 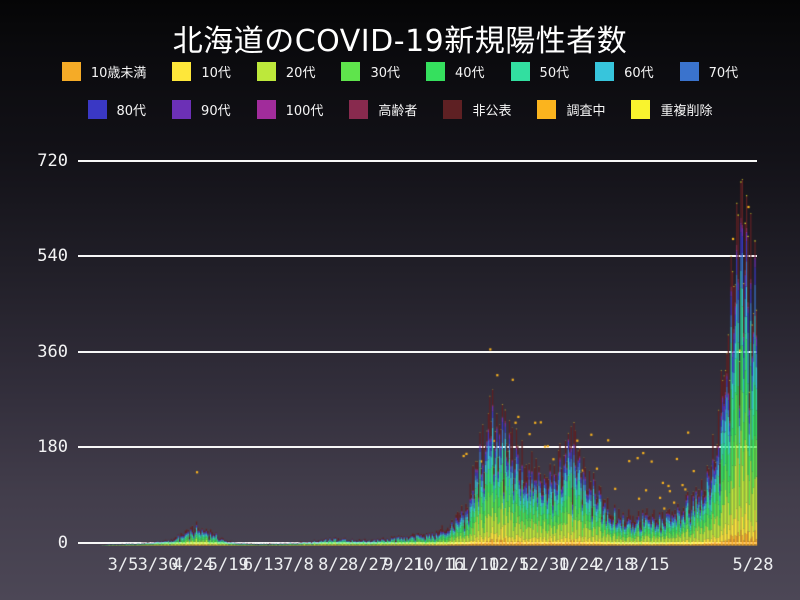 What do you see at coordinates (193, 565) in the screenshot?
I see `x-tick-label-4-24: 4/24` at bounding box center [193, 565].